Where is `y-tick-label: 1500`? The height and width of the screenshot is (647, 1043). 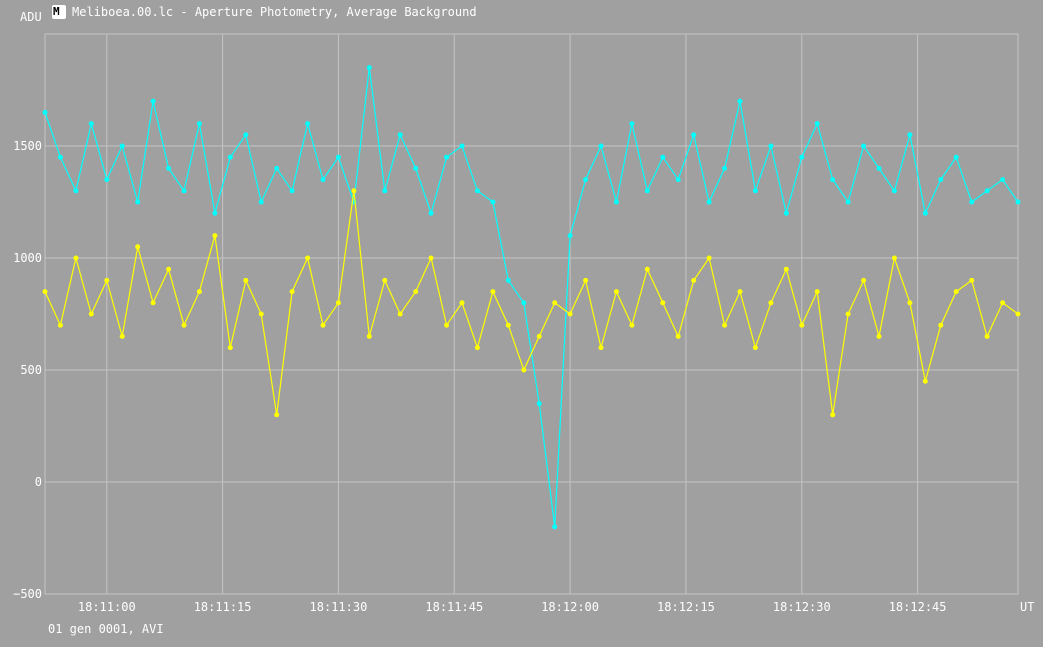
y-tick-label: 1500 is located at coordinates (27, 146).